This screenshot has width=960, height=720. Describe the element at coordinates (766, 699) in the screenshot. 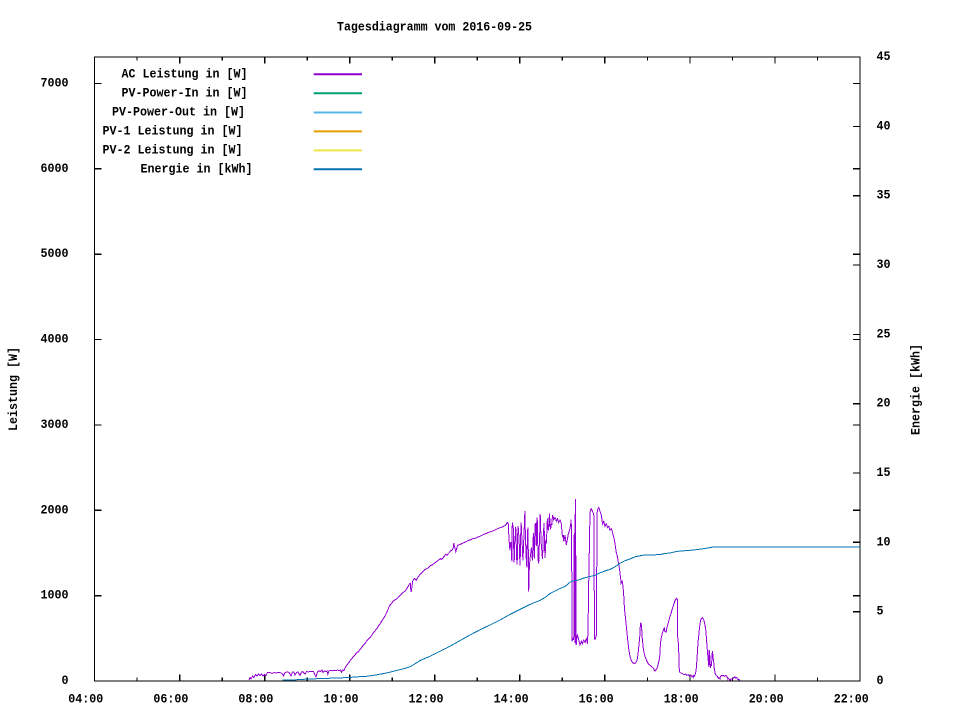

I see `svg-text: 20:00` at that location.